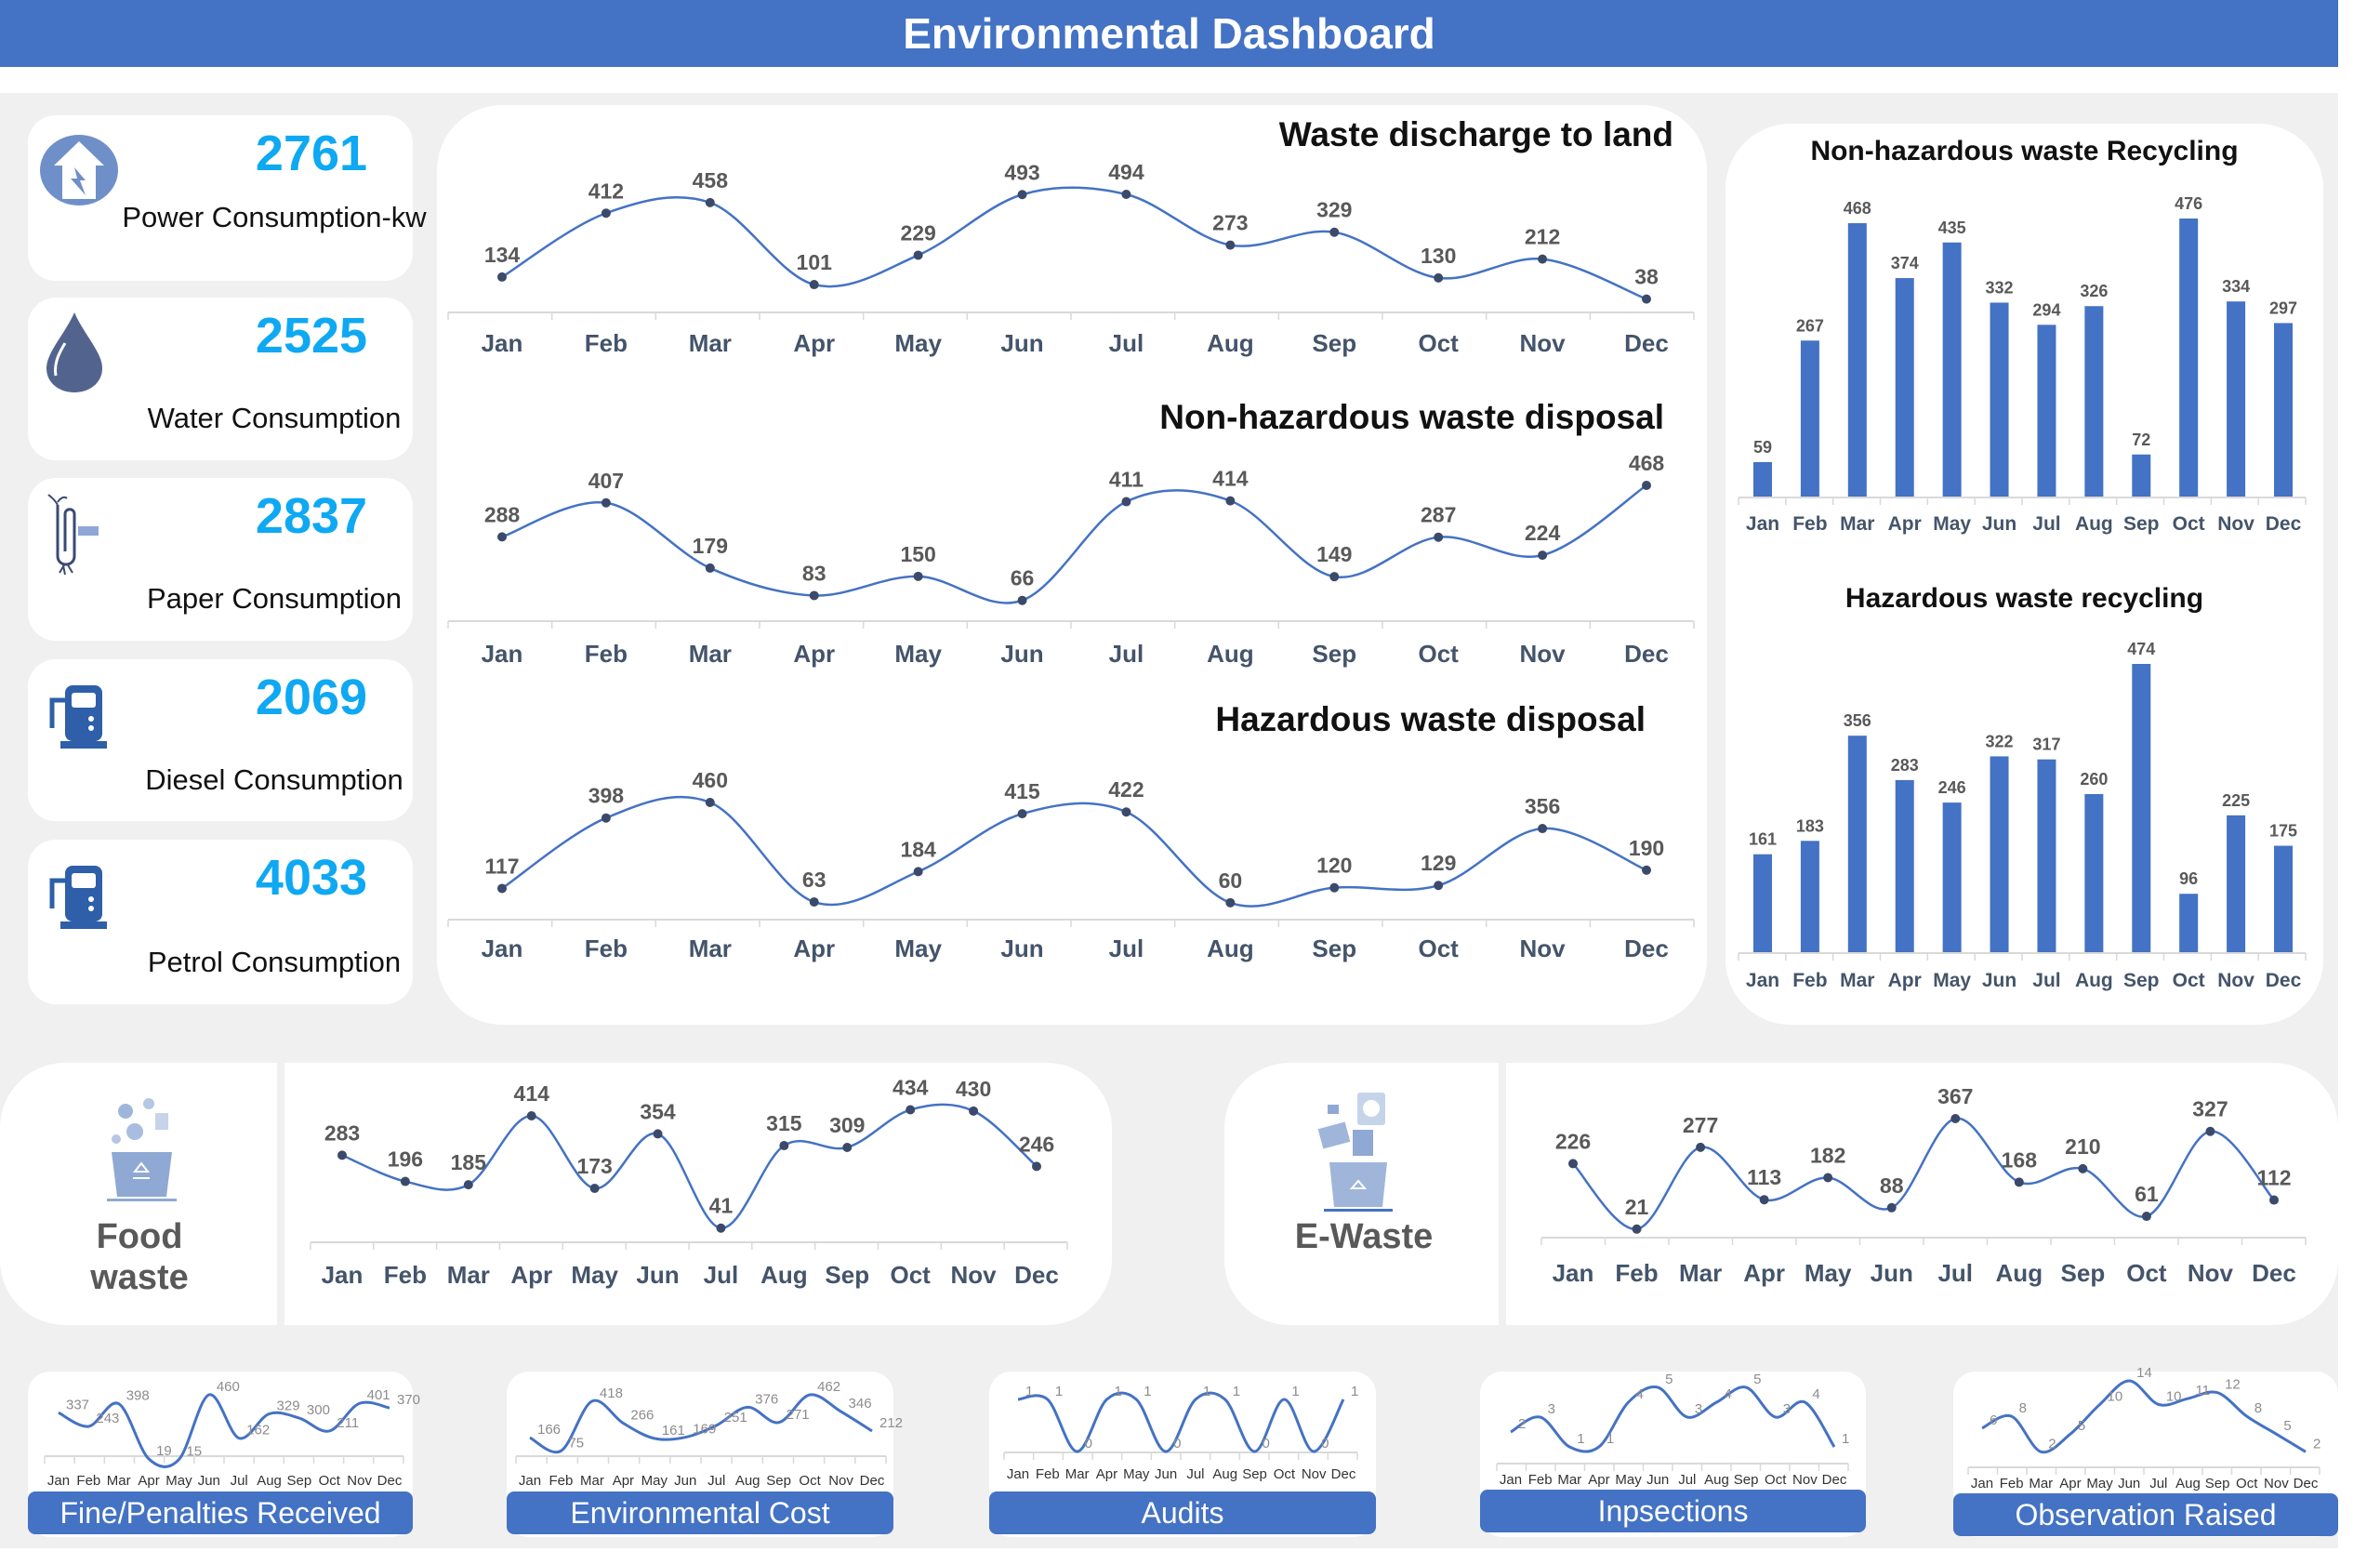 The height and width of the screenshot is (1551, 2380). Describe the element at coordinates (1781, 1194) in the screenshot. I see `e-waste-panel` at that location.